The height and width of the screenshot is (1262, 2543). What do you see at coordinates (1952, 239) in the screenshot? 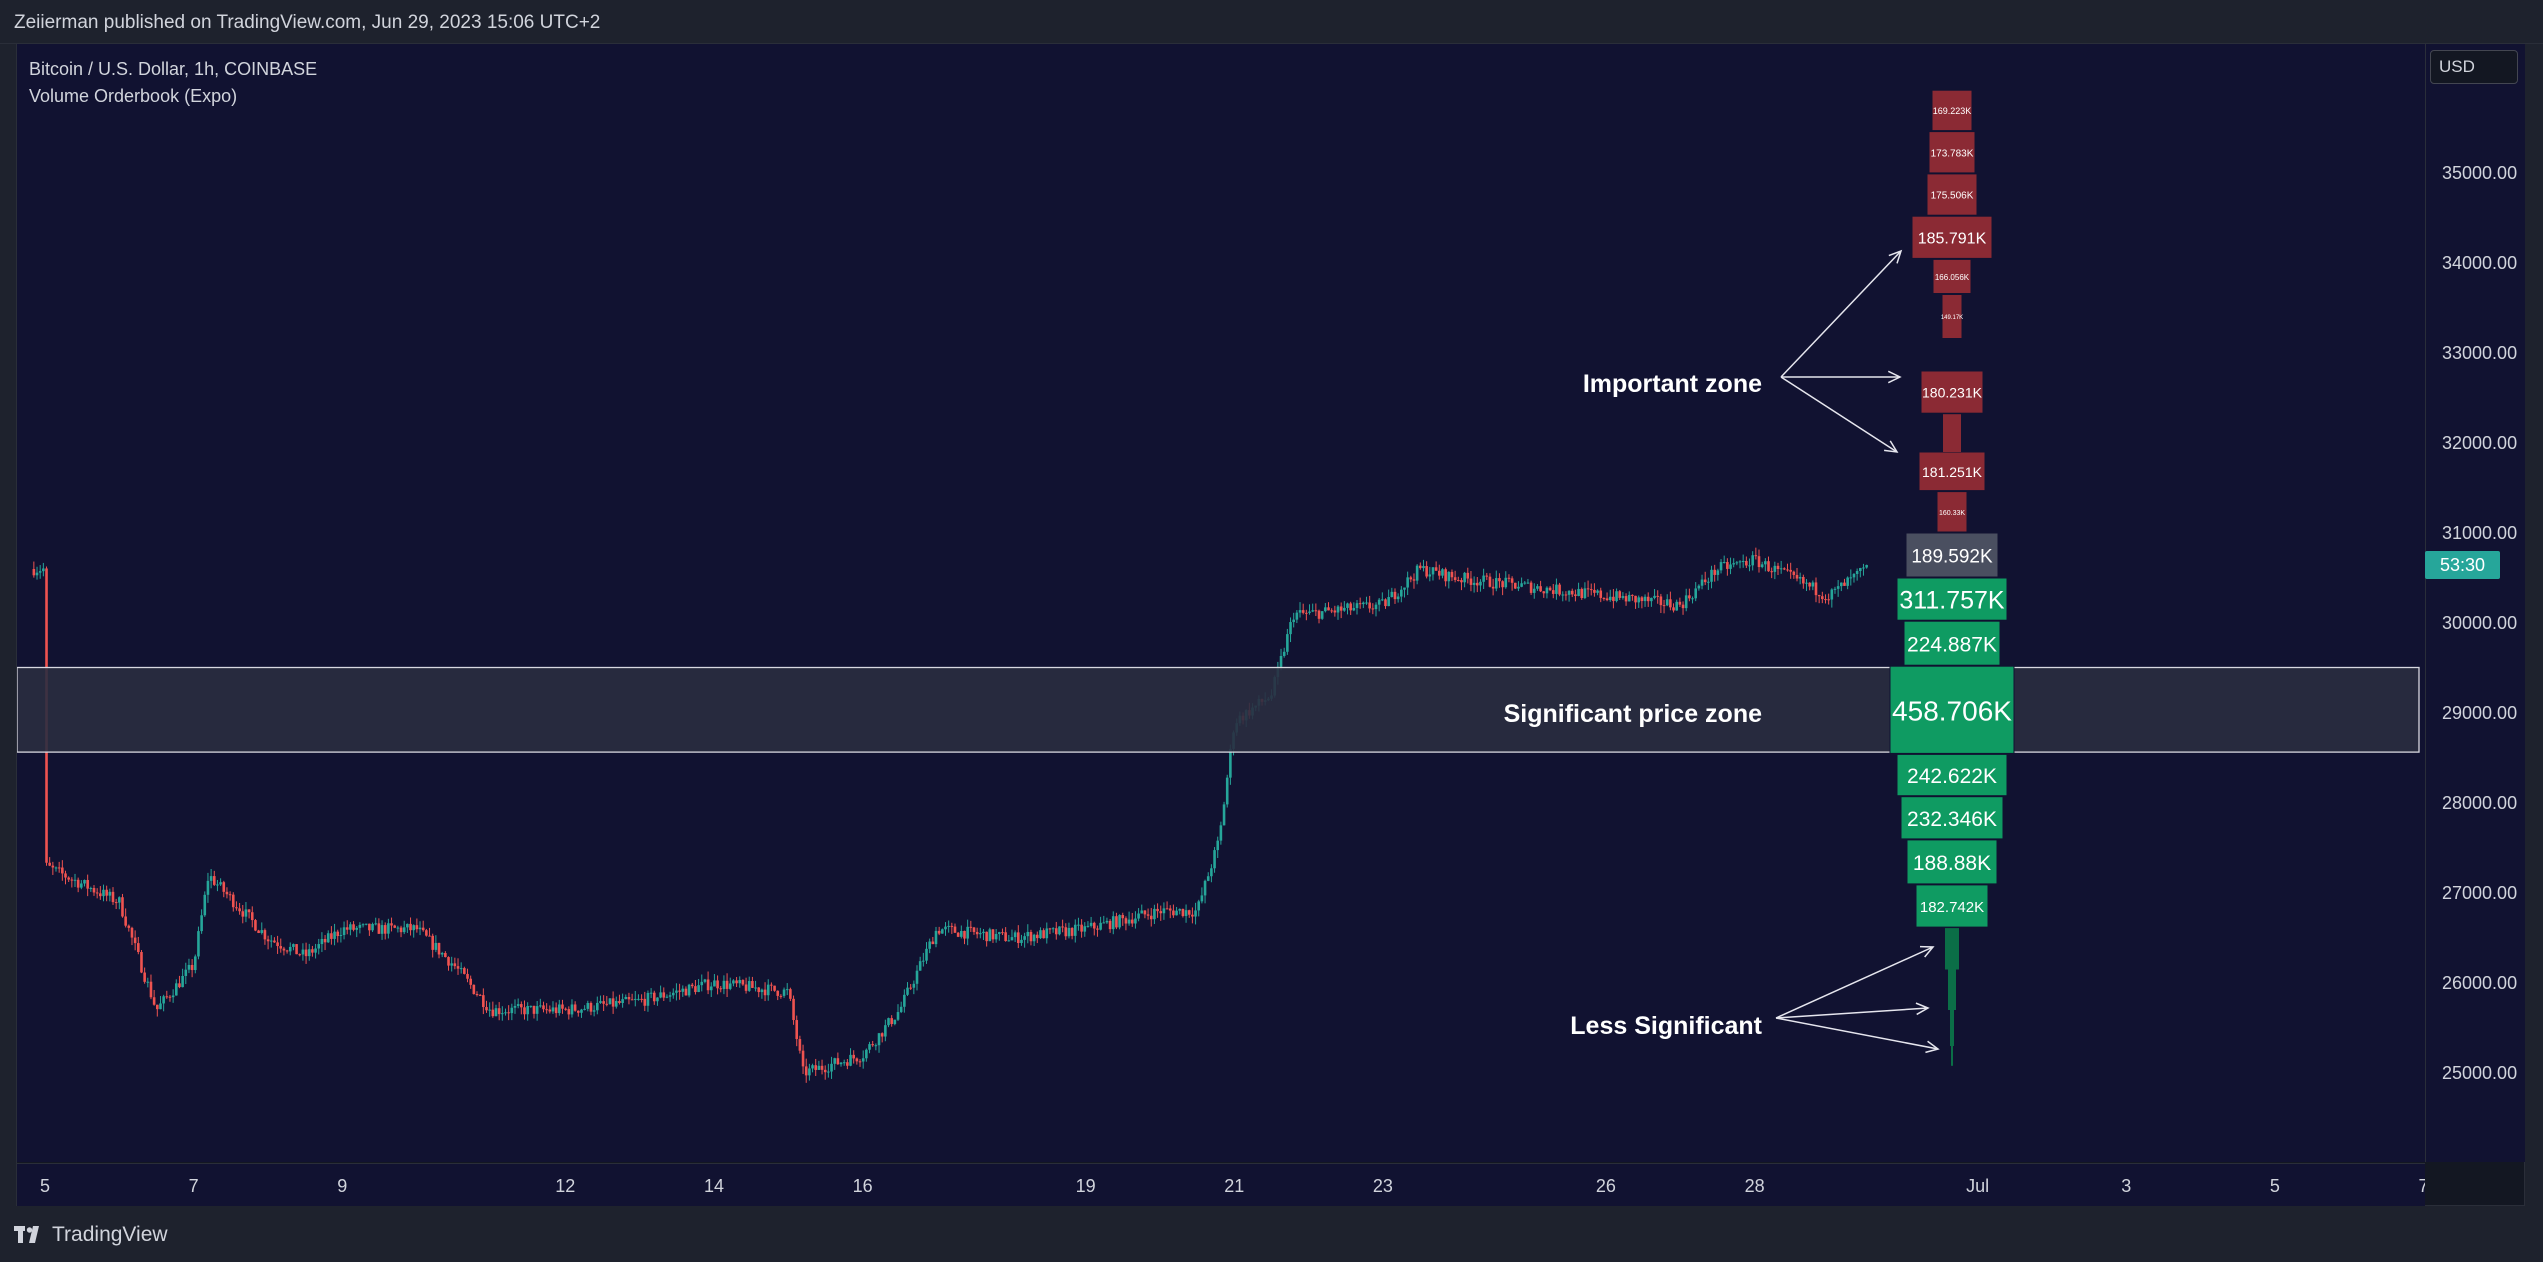
I see `volume-box-label: 185.791K` at bounding box center [1952, 239].